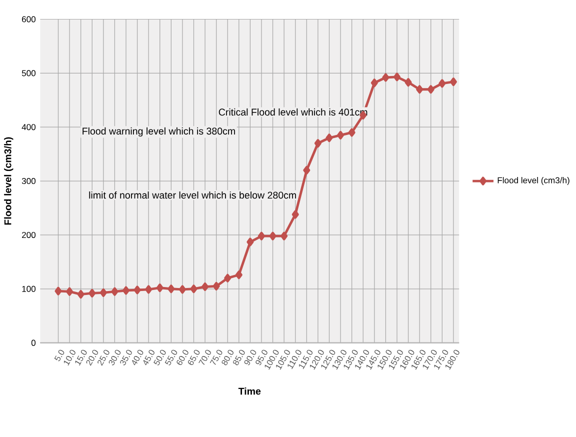  I want to click on y-tick-label: 200, so click(29, 235).